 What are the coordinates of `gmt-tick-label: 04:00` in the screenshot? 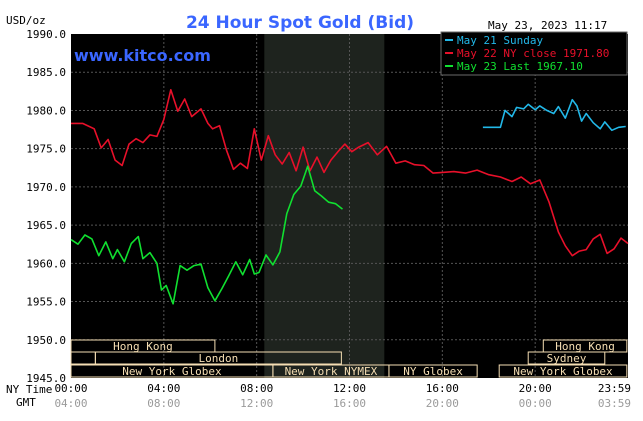 It's located at (70, 403).